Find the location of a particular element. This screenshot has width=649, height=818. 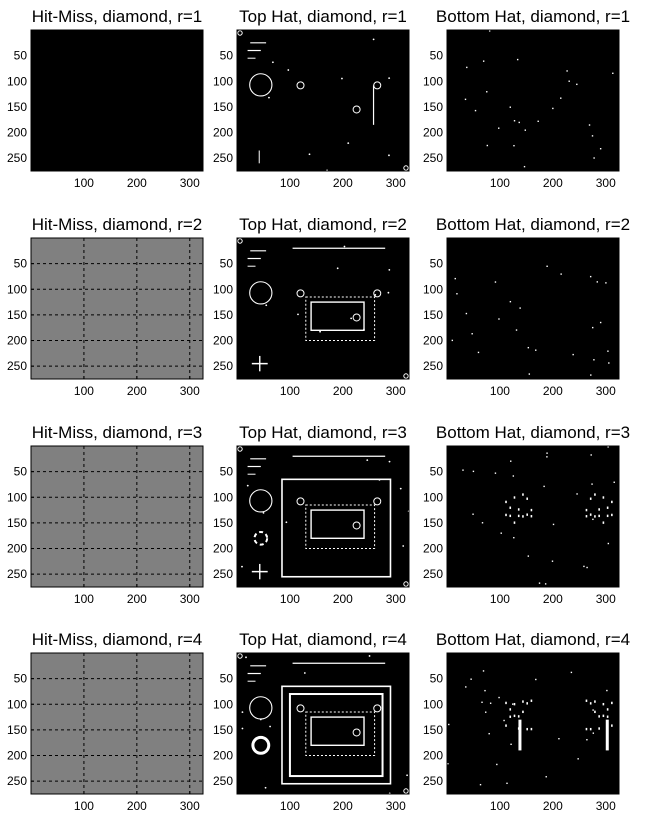

panel-title: Top Hat, diamond, r=1 is located at coordinates (323, 16).